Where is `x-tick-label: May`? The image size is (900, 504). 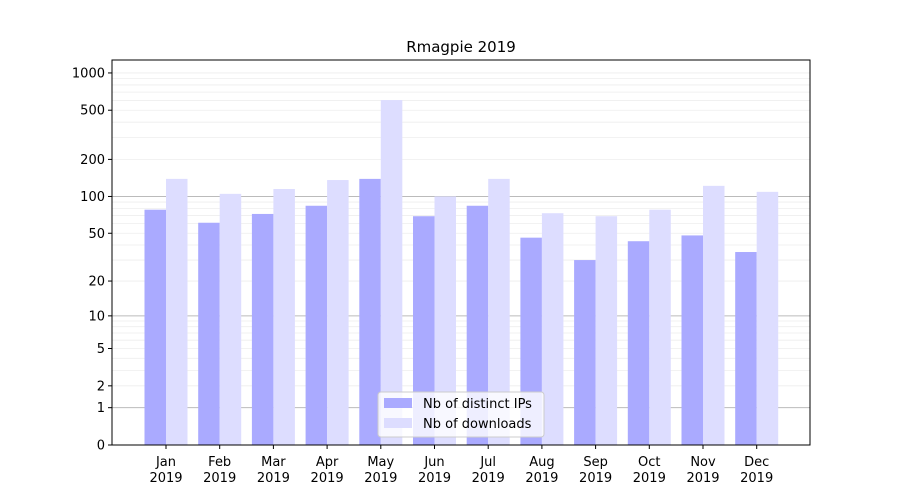 x-tick-label: May is located at coordinates (380, 462).